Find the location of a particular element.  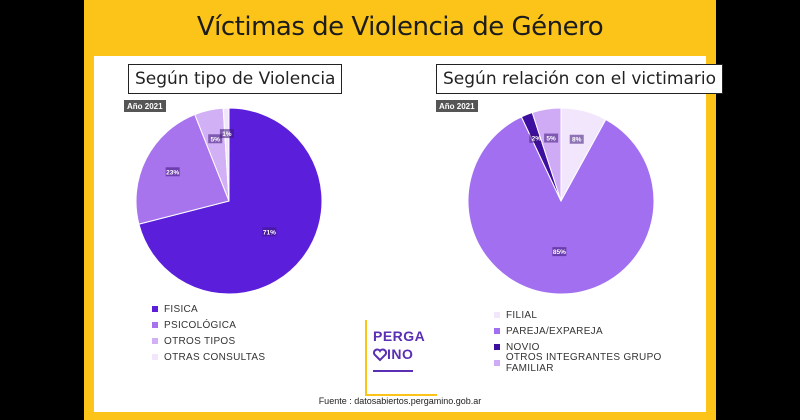

data-label-text: 2% is located at coordinates (537, 139).